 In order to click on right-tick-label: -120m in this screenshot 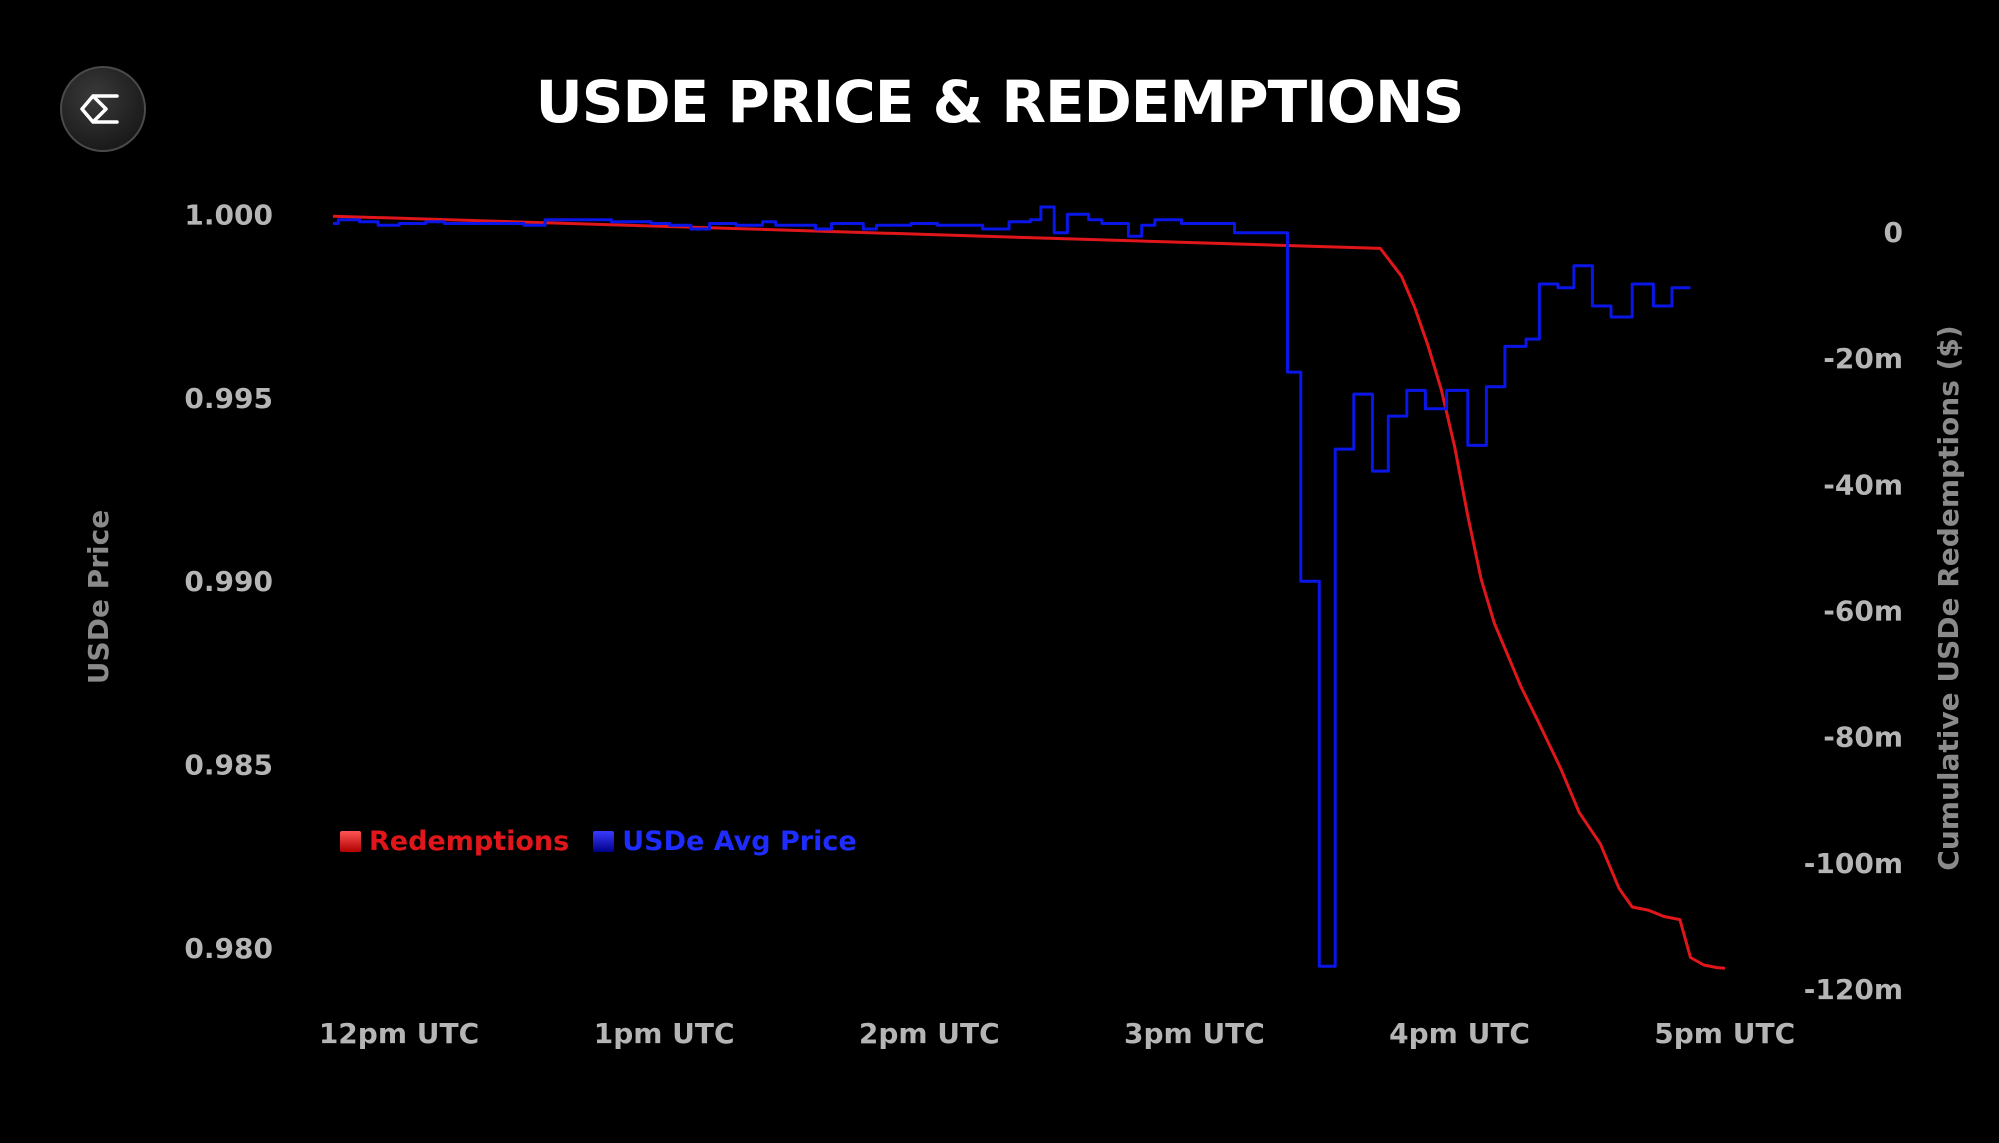, I will do `click(1853, 989)`.